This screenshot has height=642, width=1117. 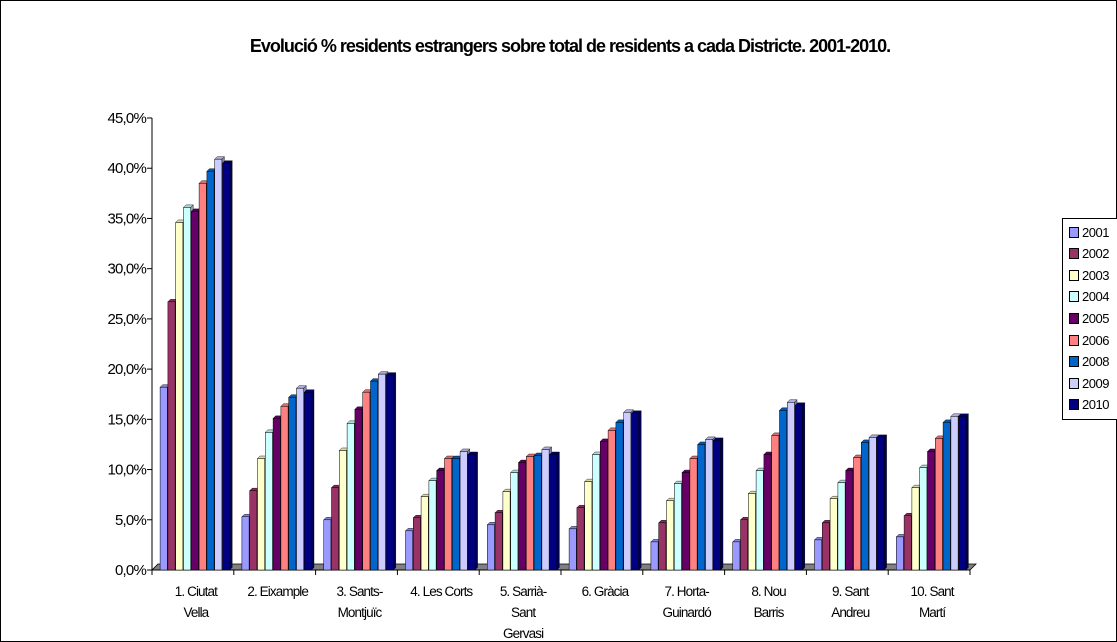 I want to click on x-tick-label: 10. Sant, so click(x=933, y=591).